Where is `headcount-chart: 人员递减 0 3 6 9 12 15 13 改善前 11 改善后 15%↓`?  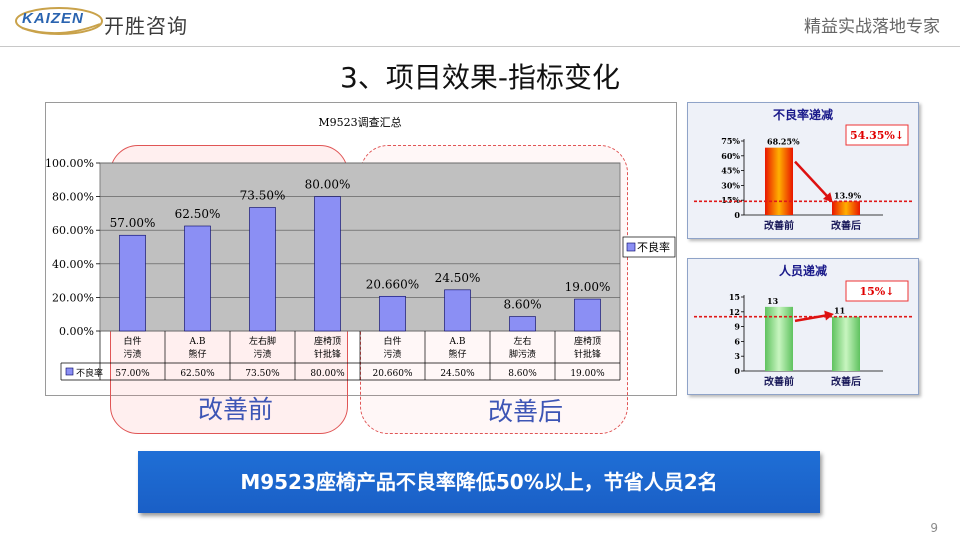
headcount-chart: 人员递减 0 3 6 9 12 15 13 改善前 11 改善后 15%↓ is located at coordinates (803, 325).